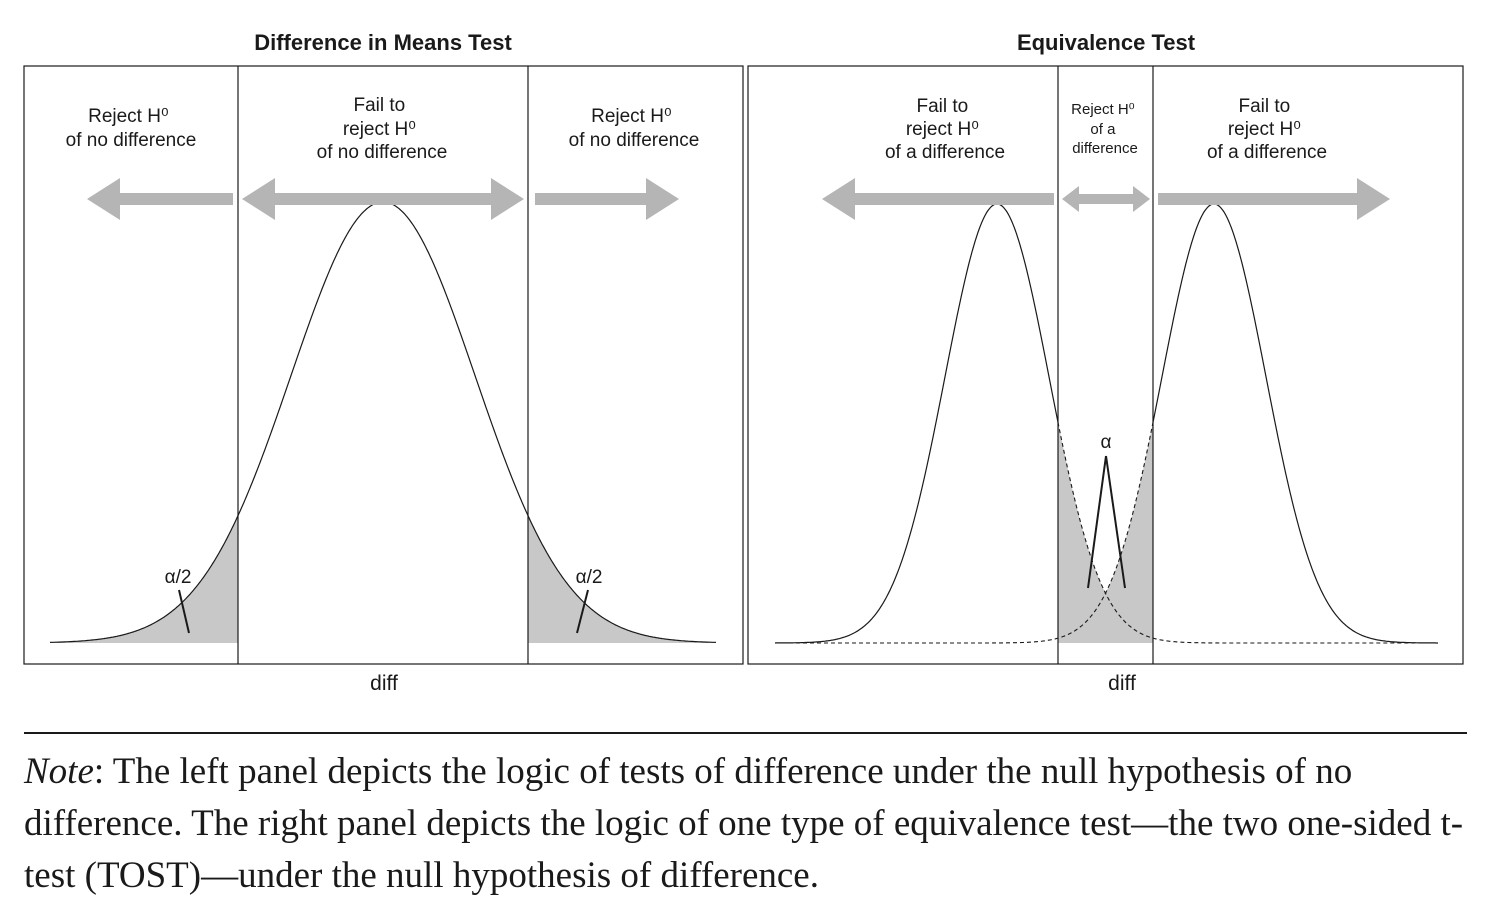 The width and height of the screenshot is (1492, 919). I want to click on right-x-axis-label: diff, so click(1122, 683).